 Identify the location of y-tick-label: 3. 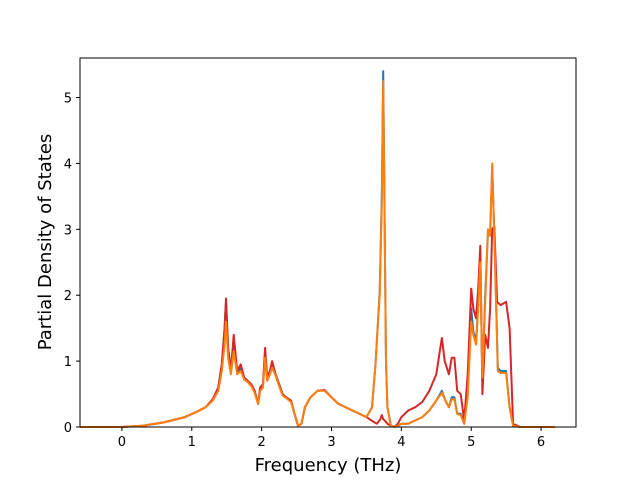
(68, 230).